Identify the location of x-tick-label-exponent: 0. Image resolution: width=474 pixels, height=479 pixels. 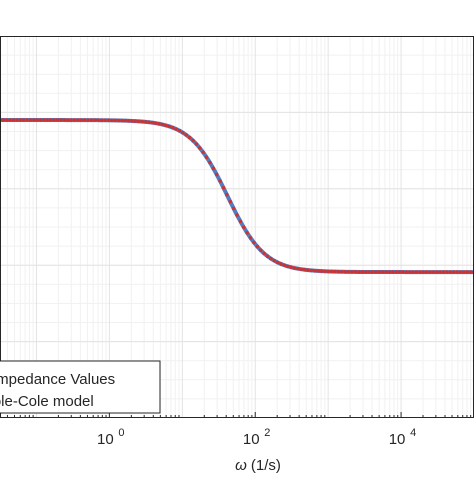
(121, 433).